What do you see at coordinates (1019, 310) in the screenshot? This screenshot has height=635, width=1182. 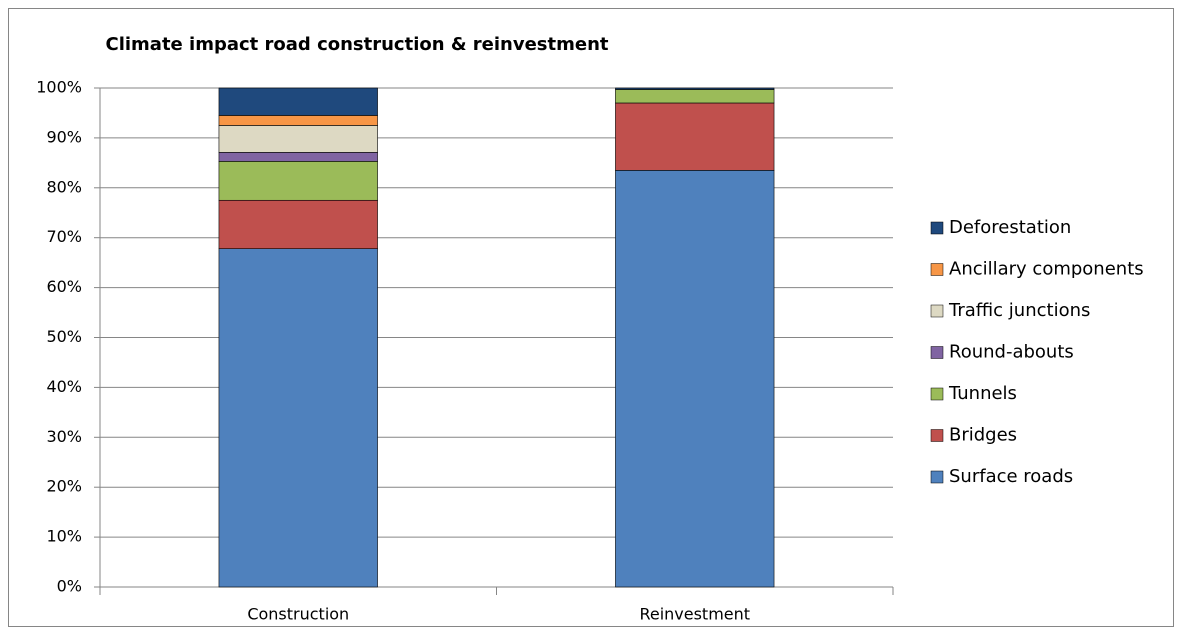 I see `legend-label: Traffic junctions` at bounding box center [1019, 310].